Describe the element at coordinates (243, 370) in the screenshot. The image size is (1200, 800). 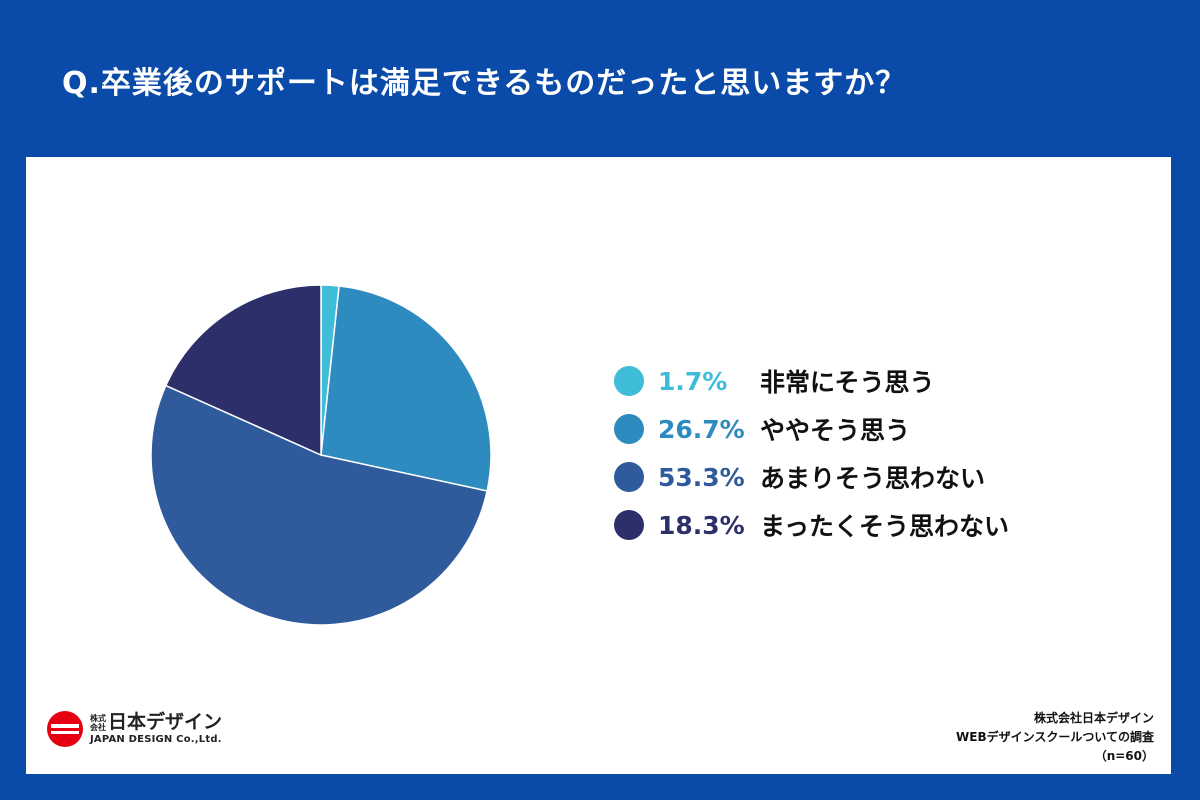
I see `pie-slice-not-satisfied` at that location.